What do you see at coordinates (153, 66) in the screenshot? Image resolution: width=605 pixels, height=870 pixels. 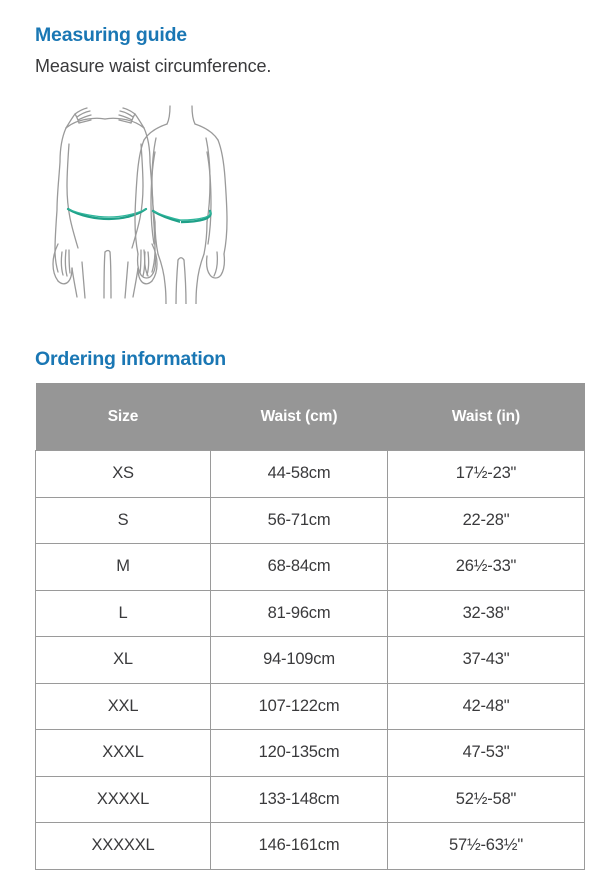 I see `measuring-guide-subtitle: Measure waist circumference.` at bounding box center [153, 66].